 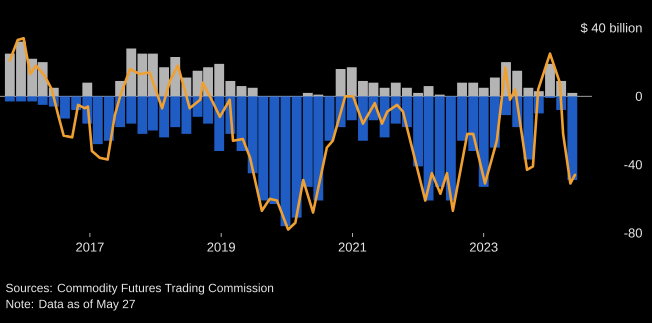 I want to click on y-tick-label: $ 40 billion, so click(x=611, y=28).